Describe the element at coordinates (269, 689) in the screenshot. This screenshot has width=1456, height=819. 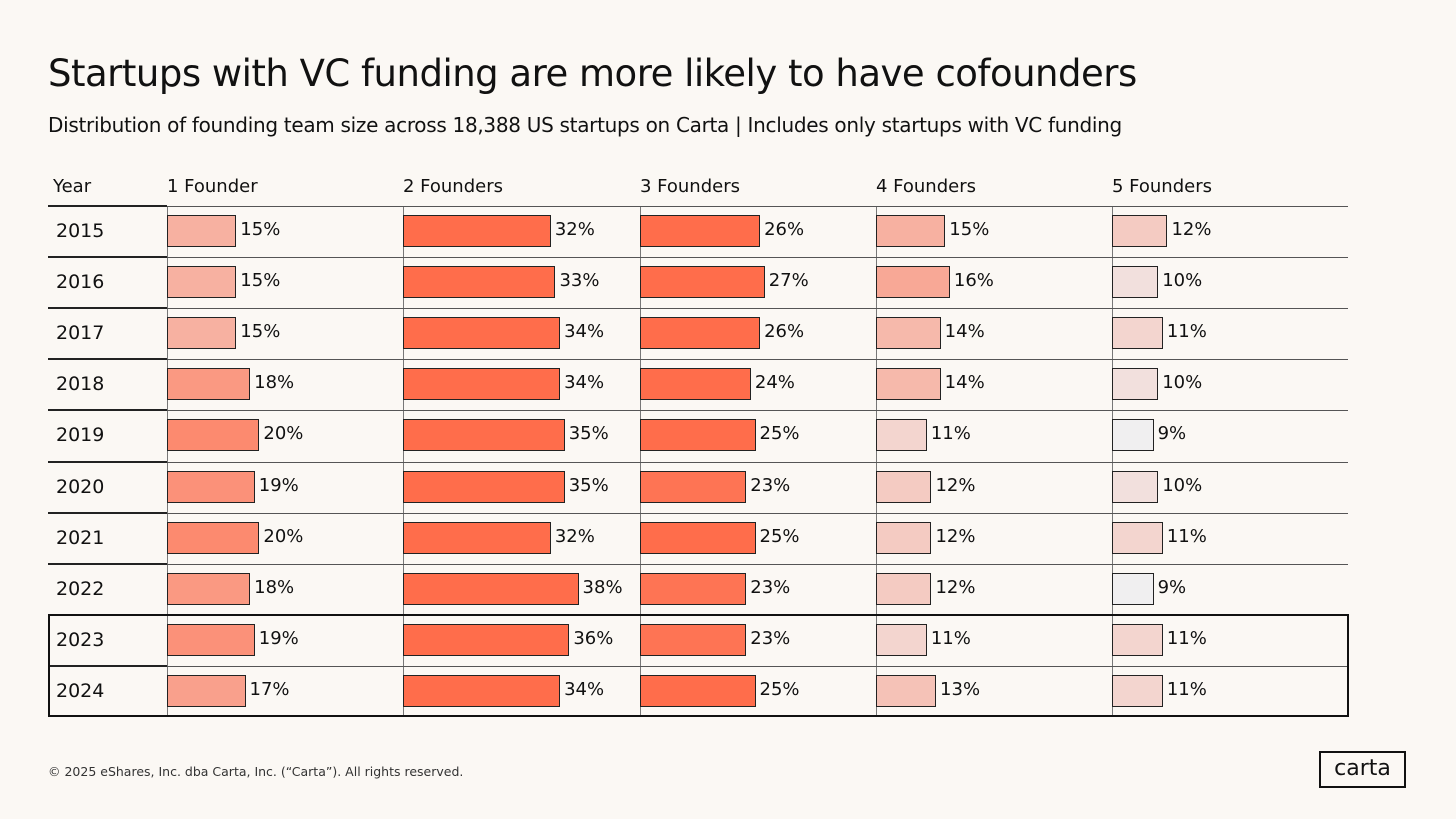
I see `data-label: 17%` at that location.